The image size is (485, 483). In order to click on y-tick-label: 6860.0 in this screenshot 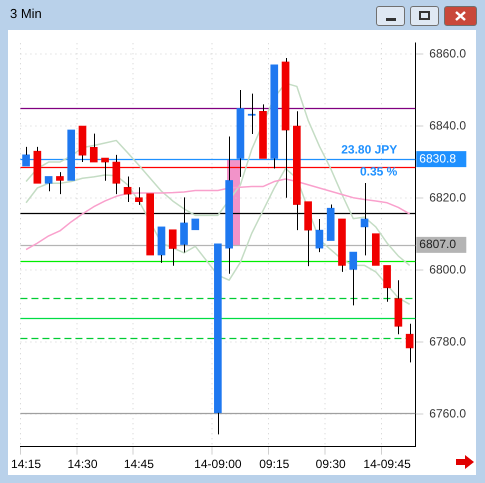, I will do `click(447, 53)`.